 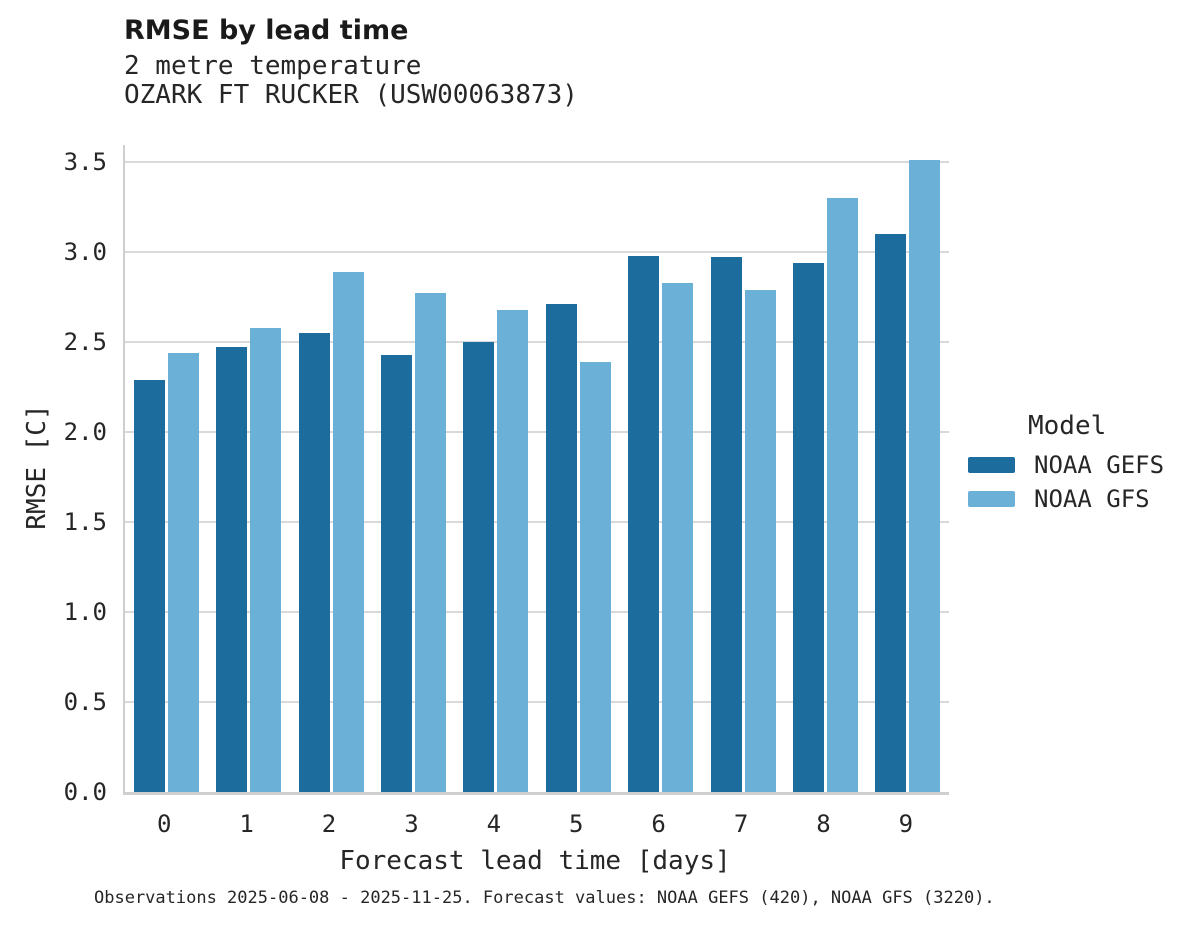 I want to click on y-tick-label: 1.0, so click(x=85, y=612).